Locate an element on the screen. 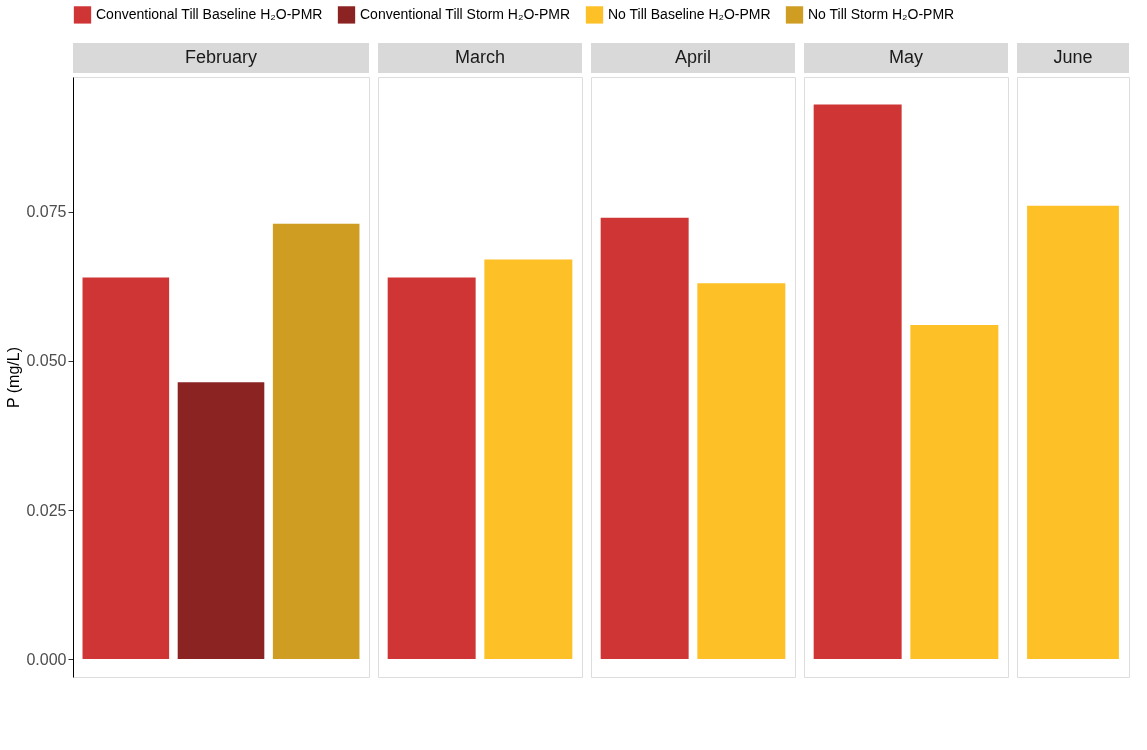  x-tick-label: May is located at coordinates (906, 57).